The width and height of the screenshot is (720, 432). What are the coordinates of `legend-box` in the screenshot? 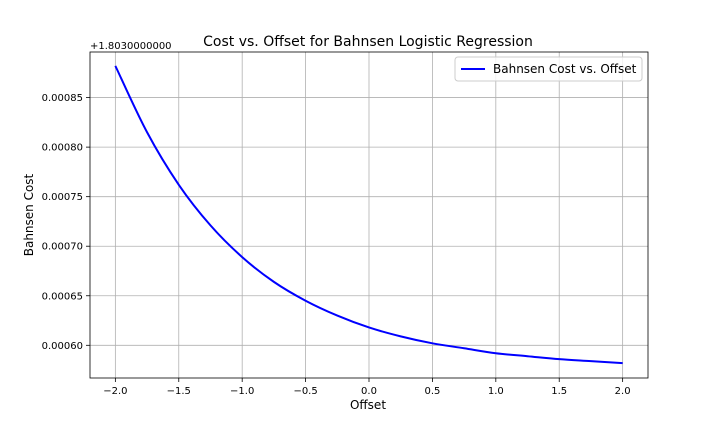 It's located at (548, 69).